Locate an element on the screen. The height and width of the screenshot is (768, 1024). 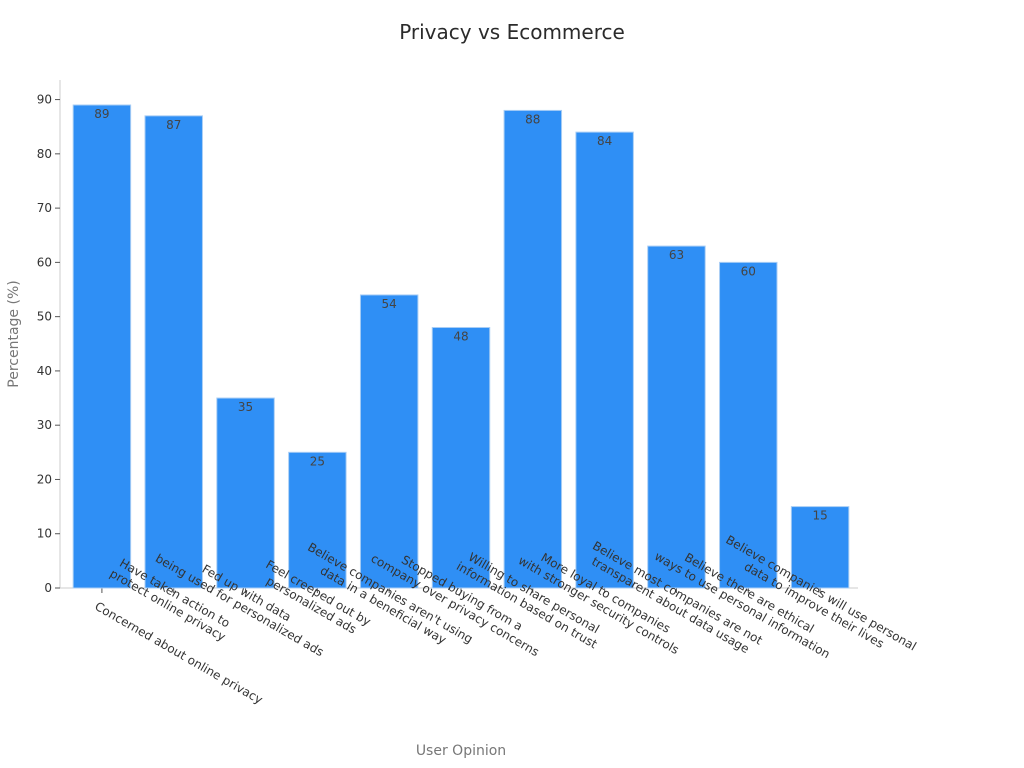
y-tick-label: 30 is located at coordinates (44, 425).